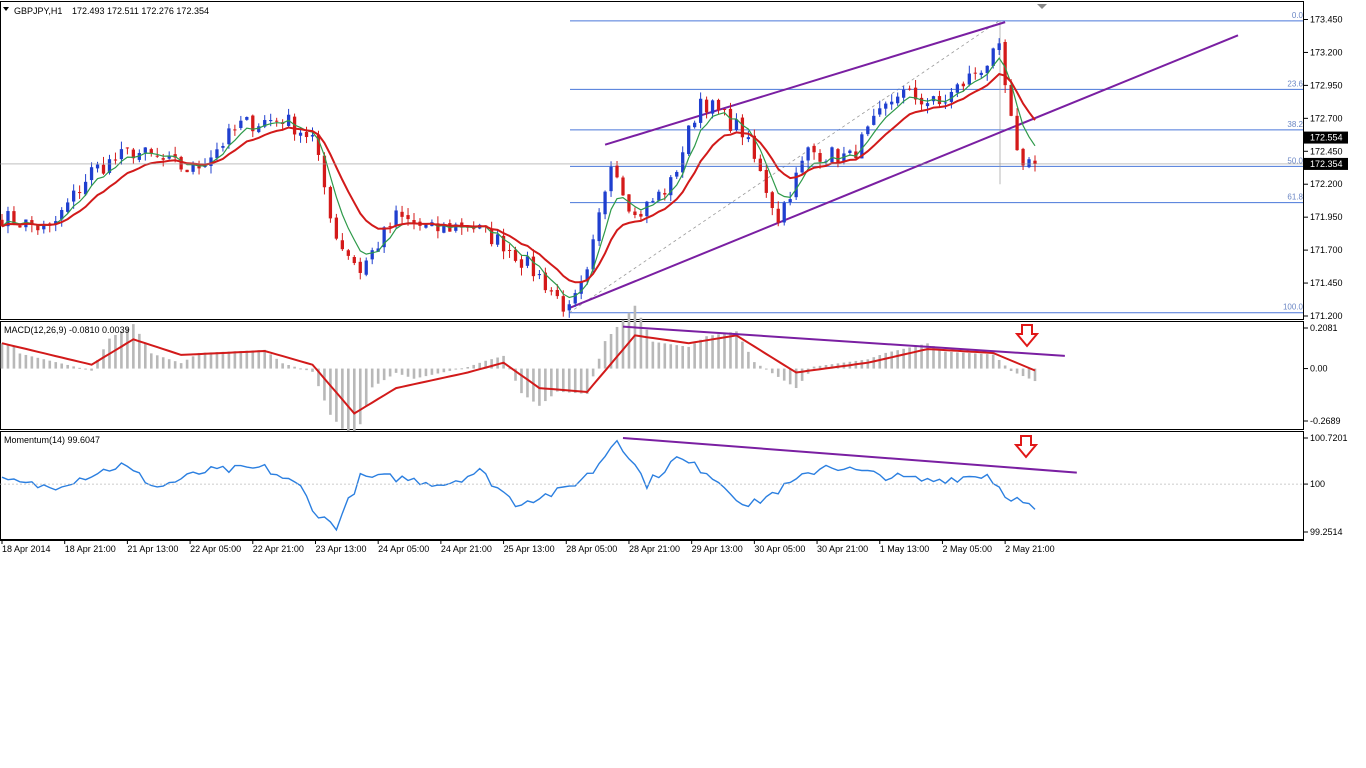 This screenshot has width=1366, height=768. Describe the element at coordinates (152, 549) in the screenshot. I see `time-tick-label: 21 Apr 13:00` at that location.